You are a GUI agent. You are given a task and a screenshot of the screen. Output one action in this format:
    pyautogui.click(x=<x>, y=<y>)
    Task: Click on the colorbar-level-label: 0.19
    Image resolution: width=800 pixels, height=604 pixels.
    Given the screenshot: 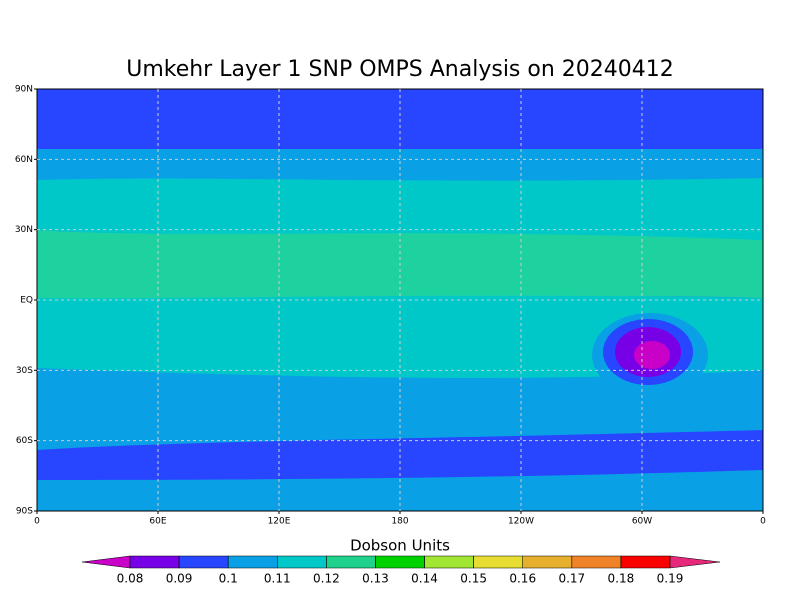 What is the action you would take?
    pyautogui.click(x=670, y=579)
    